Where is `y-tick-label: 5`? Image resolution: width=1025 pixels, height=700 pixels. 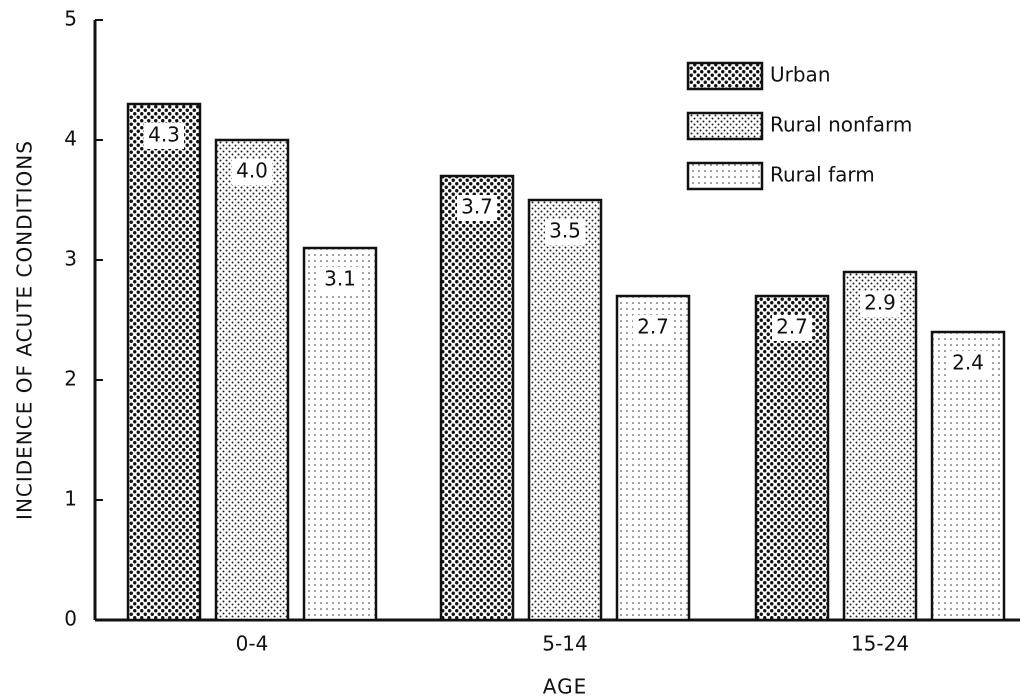 y-tick-label: 5 is located at coordinates (70, 19).